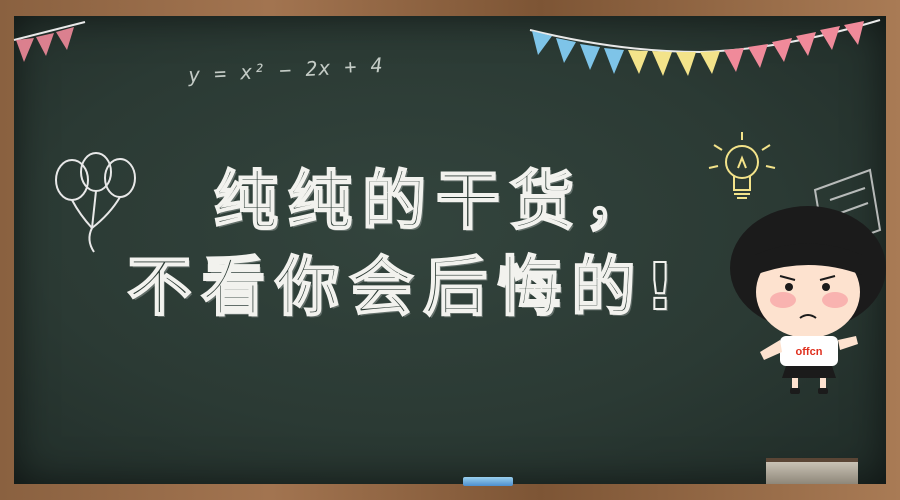  What do you see at coordinates (95, 202) in the screenshot?
I see `balloons-icon` at bounding box center [95, 202].